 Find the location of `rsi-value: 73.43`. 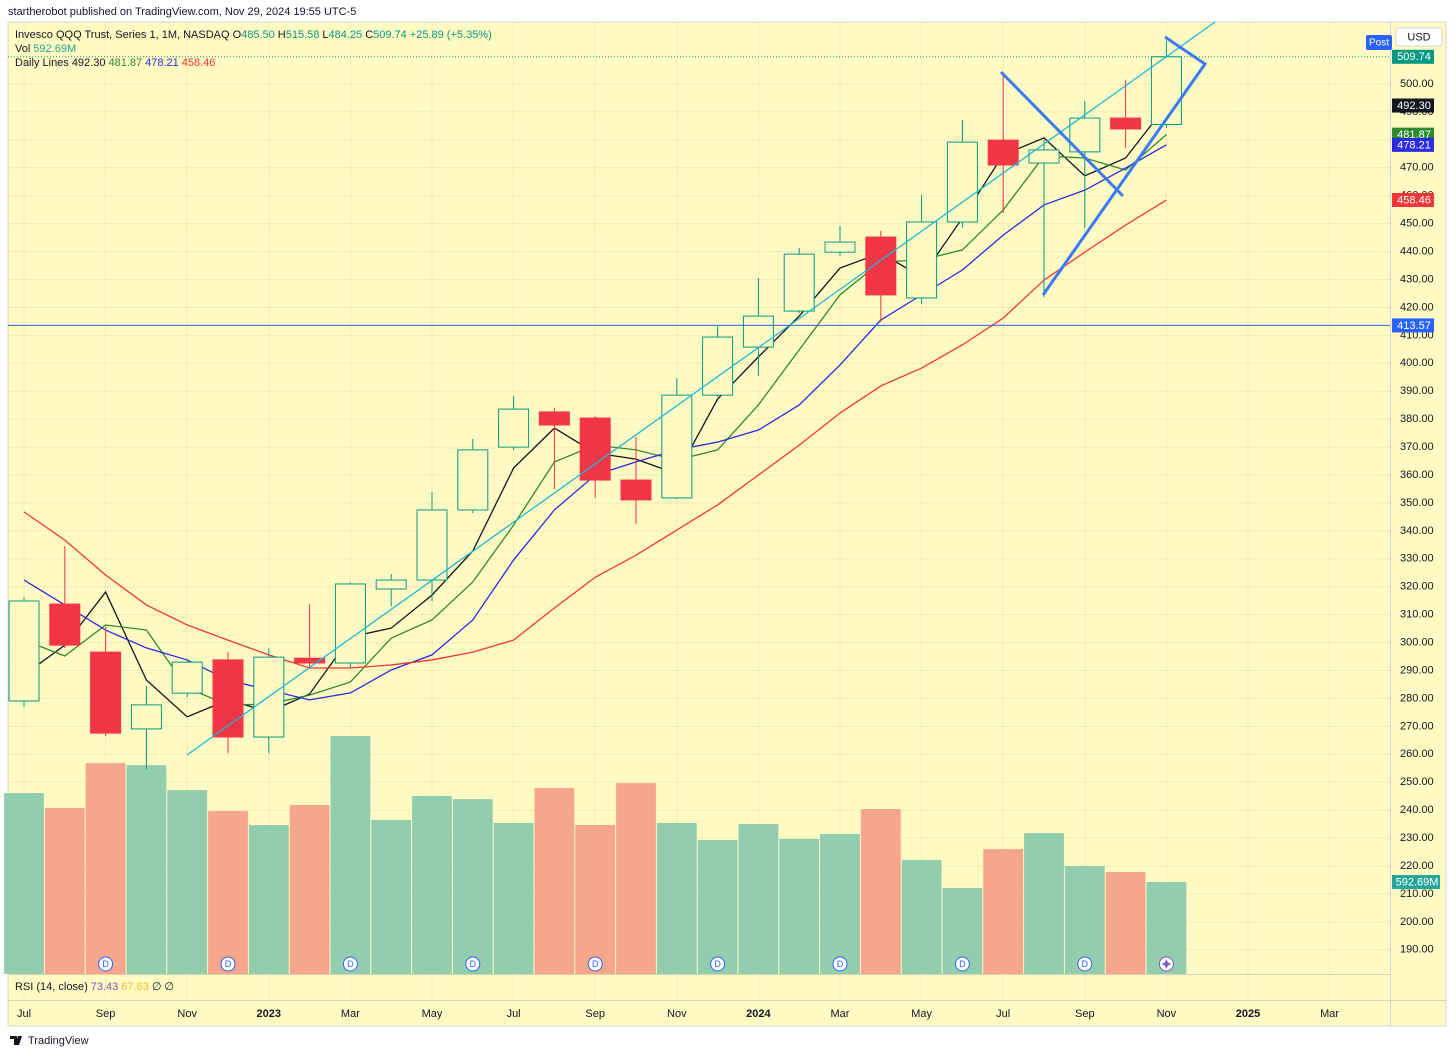

rsi-value: 73.43 is located at coordinates (104, 987).